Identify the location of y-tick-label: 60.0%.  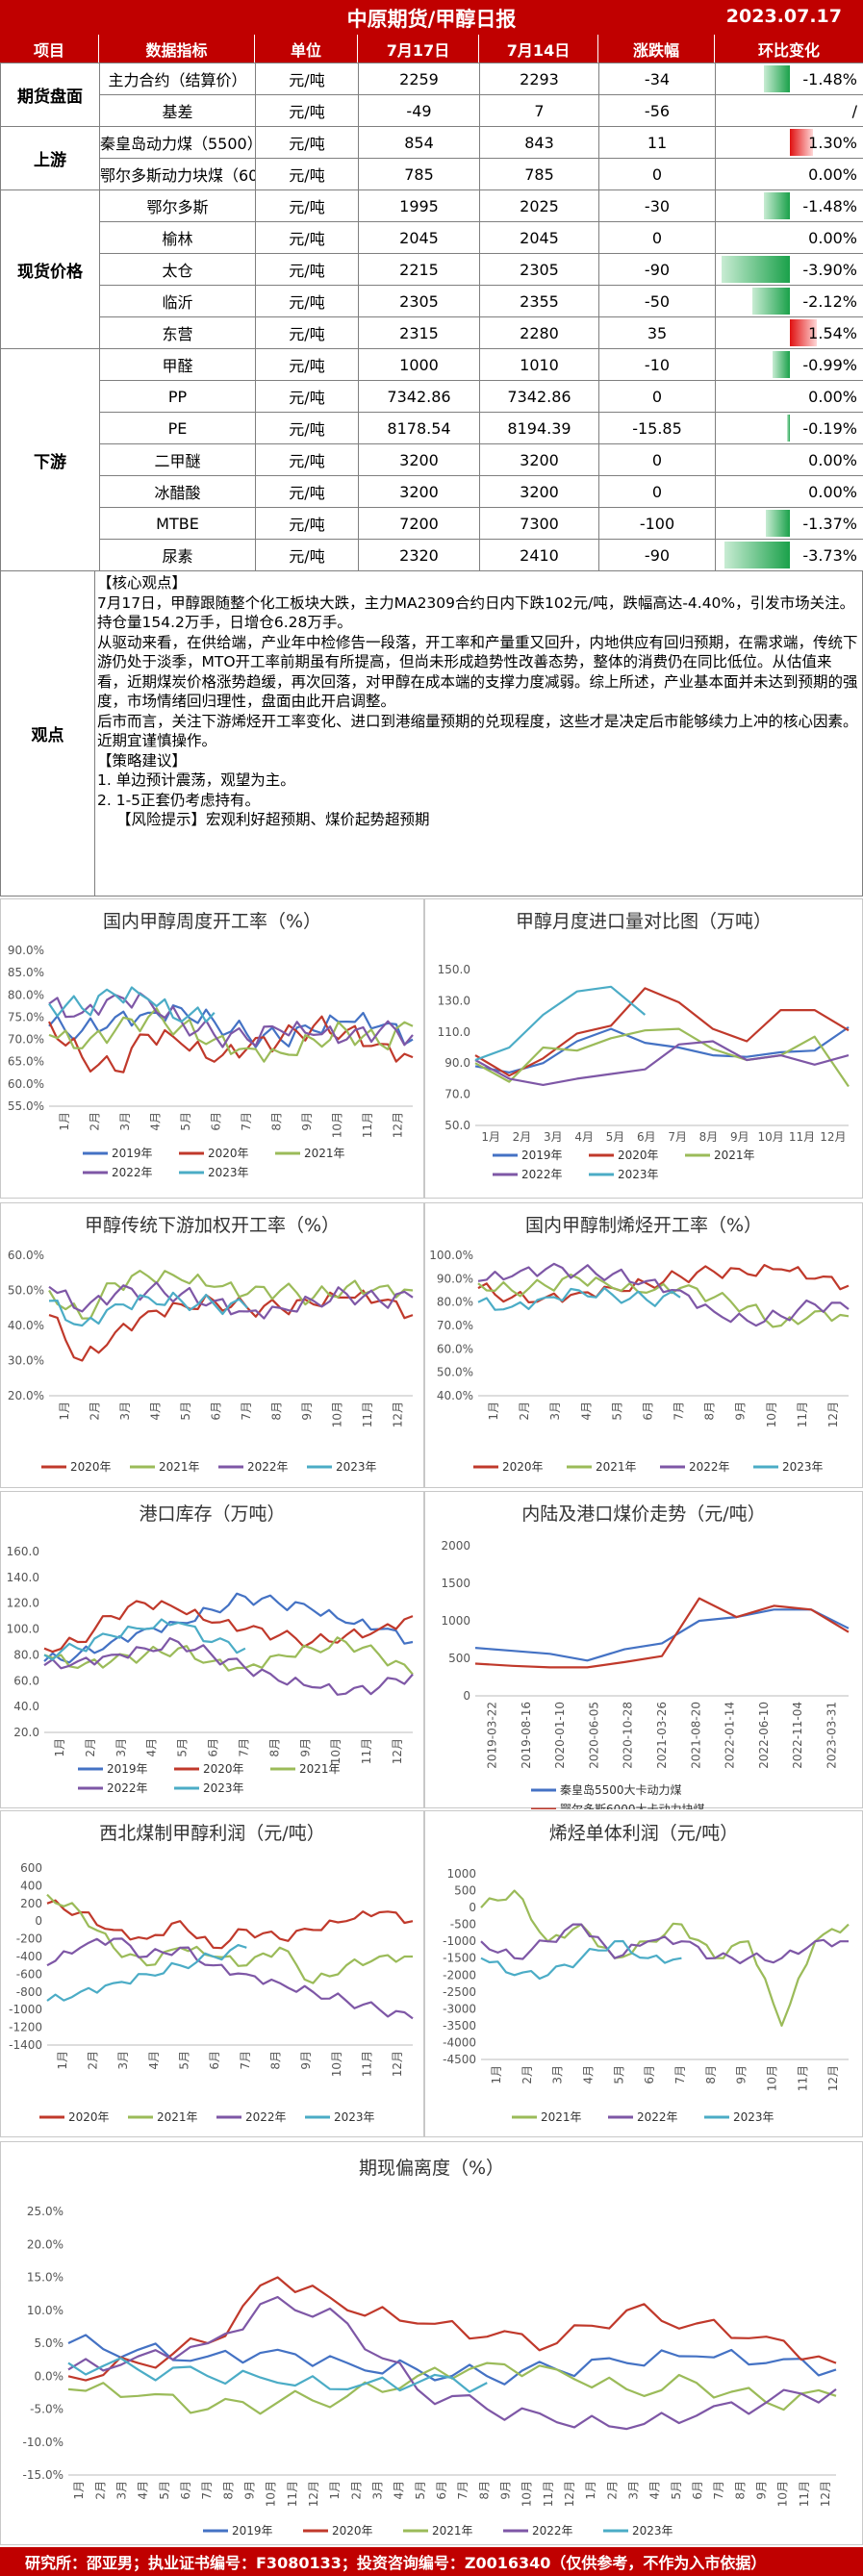
(26, 1255).